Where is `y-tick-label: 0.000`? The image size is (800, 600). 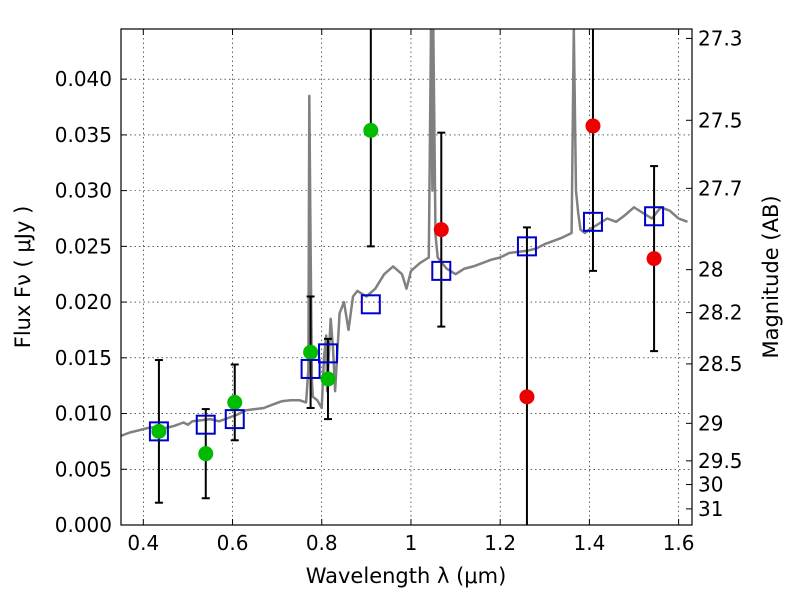 y-tick-label: 0.000 is located at coordinates (83, 525).